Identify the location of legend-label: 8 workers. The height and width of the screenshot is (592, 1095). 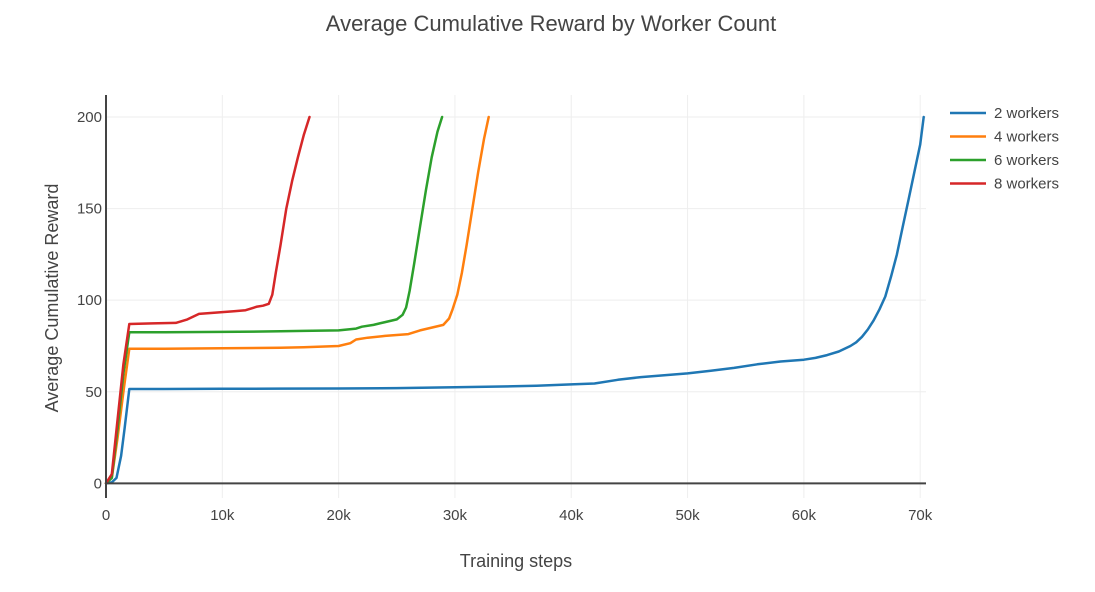
(1026, 184).